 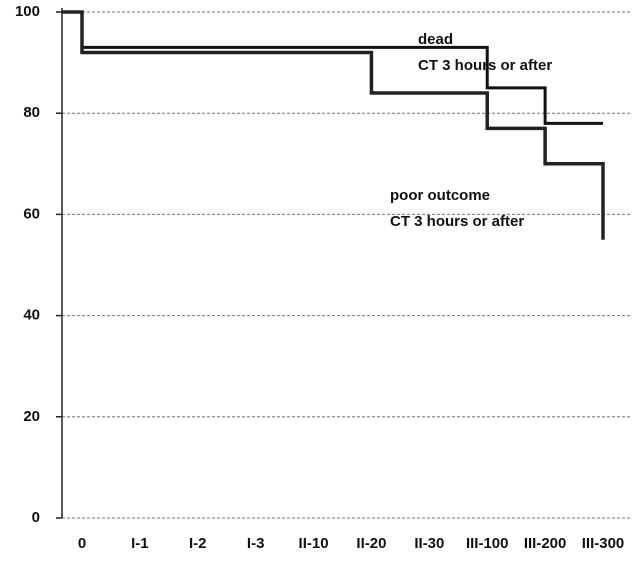 I want to click on y-tick-label: 80, so click(x=31, y=112).